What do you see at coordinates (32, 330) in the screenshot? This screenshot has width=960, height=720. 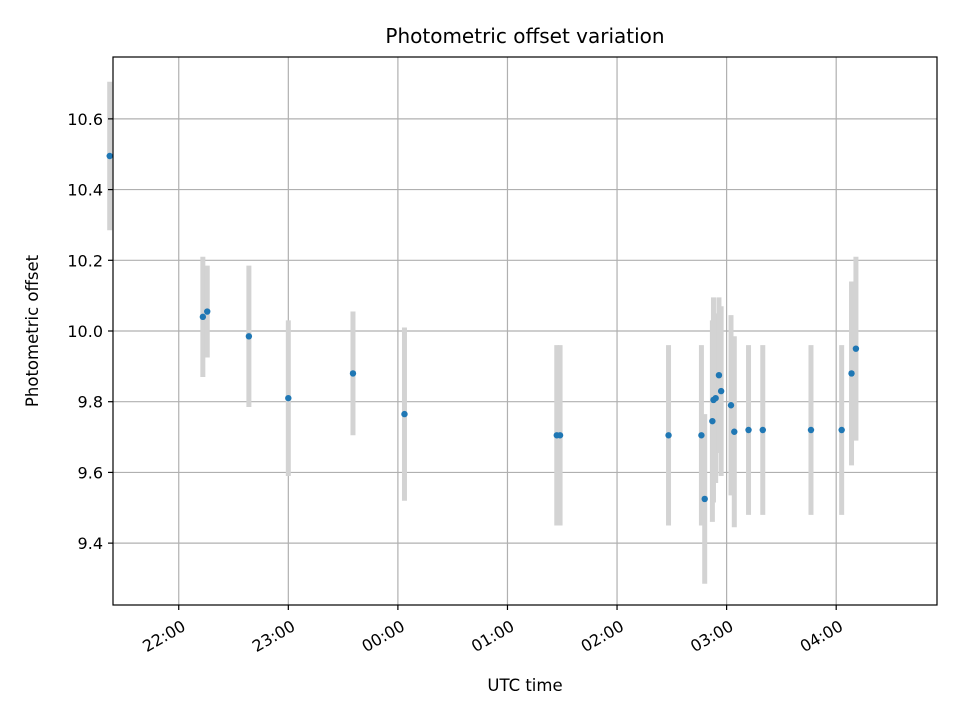 I see `y-axis-title: Photometric offset` at bounding box center [32, 330].